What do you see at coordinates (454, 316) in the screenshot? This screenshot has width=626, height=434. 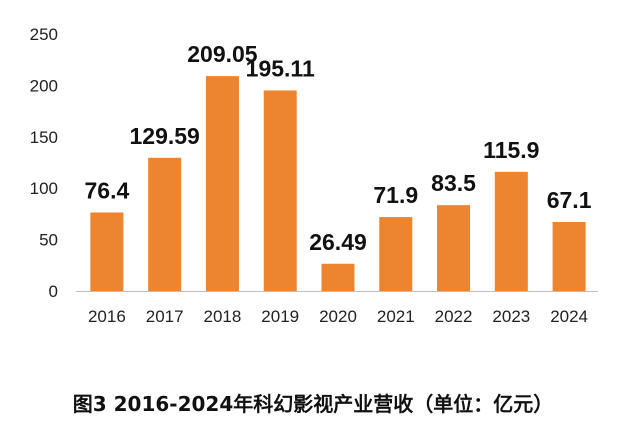 I see `x-tick-label-2022: 2022` at bounding box center [454, 316].